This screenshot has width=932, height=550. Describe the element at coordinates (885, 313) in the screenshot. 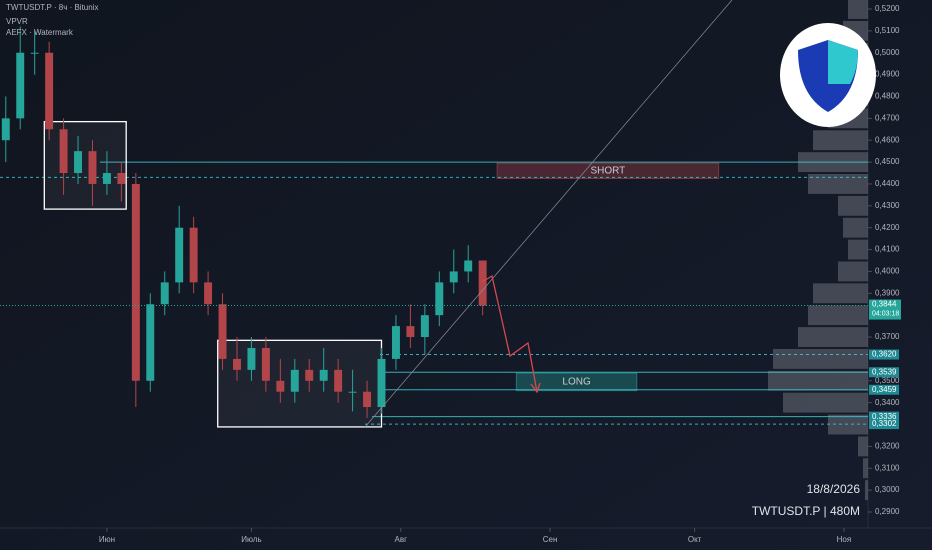

I see `current-price-timer: 04:03:18` at that location.